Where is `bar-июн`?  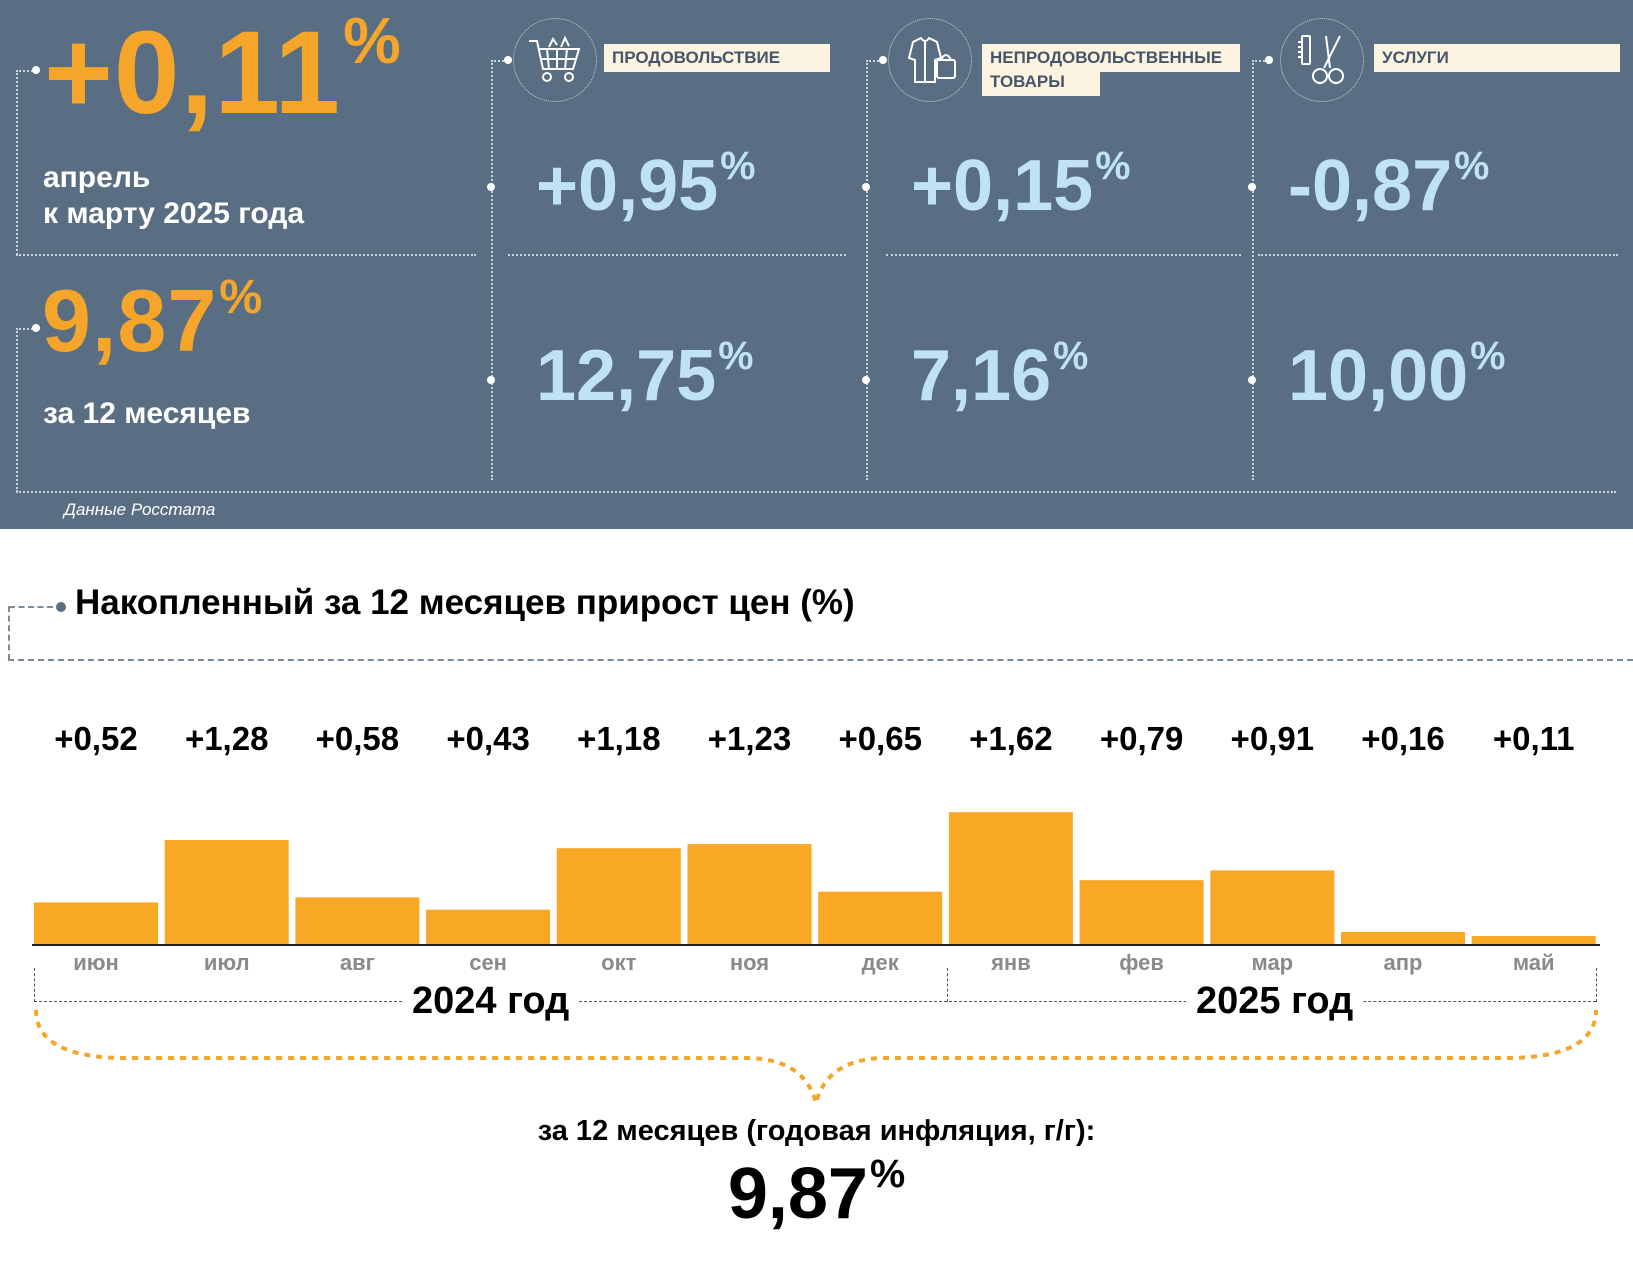
bar-июн is located at coordinates (96, 923).